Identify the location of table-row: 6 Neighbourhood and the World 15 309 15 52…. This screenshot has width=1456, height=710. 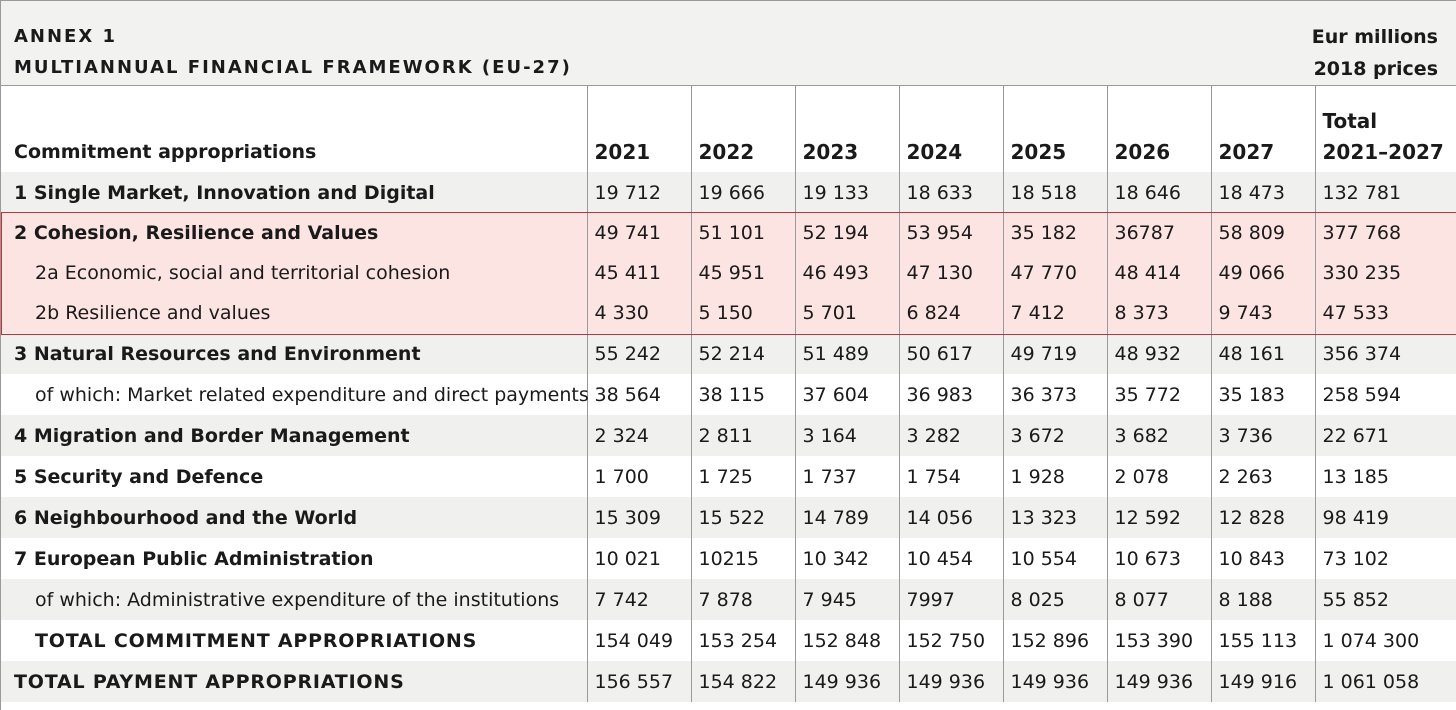
(728, 517).